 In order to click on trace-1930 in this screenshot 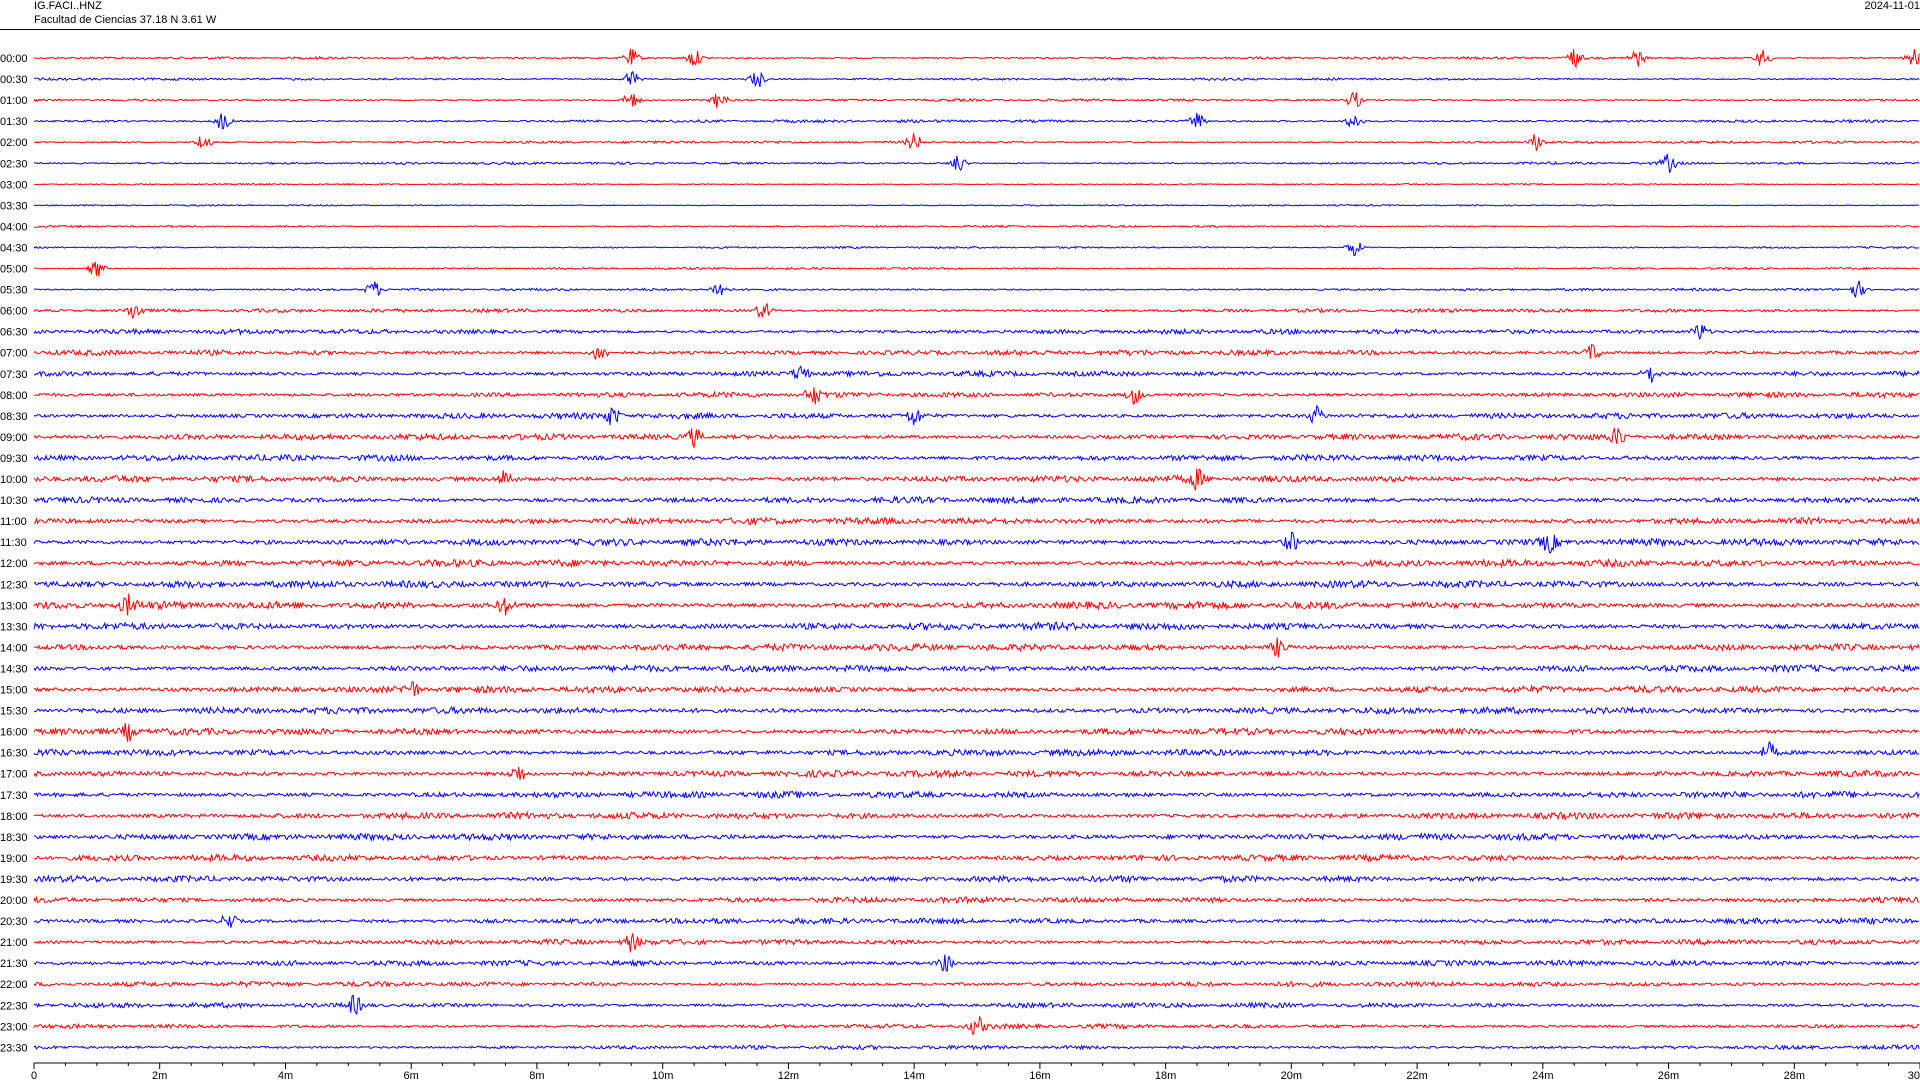, I will do `click(976, 879)`.